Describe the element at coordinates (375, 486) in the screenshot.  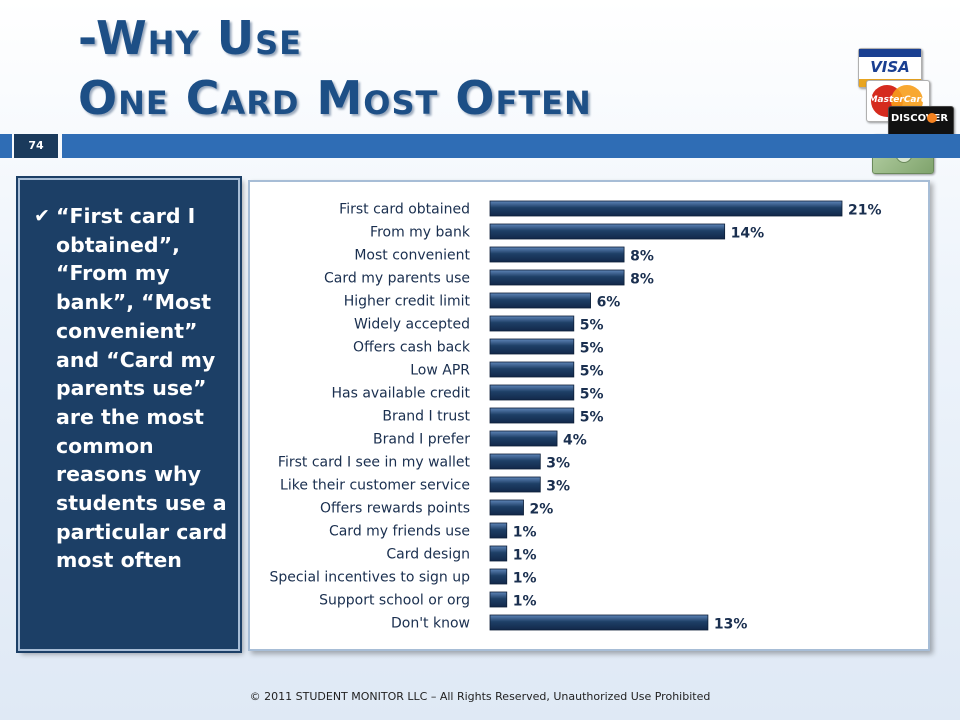
I see `category-label: Like their customer service` at that location.